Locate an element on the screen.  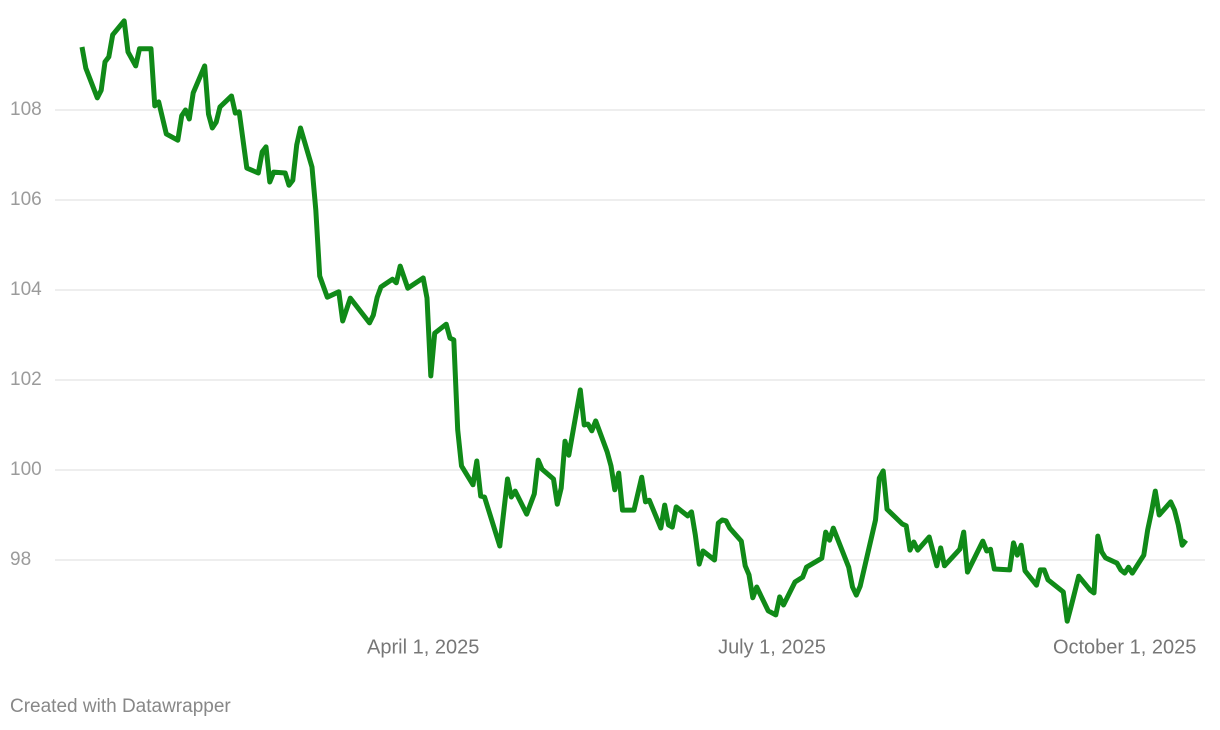
y-tick-label: 98 is located at coordinates (20, 559).